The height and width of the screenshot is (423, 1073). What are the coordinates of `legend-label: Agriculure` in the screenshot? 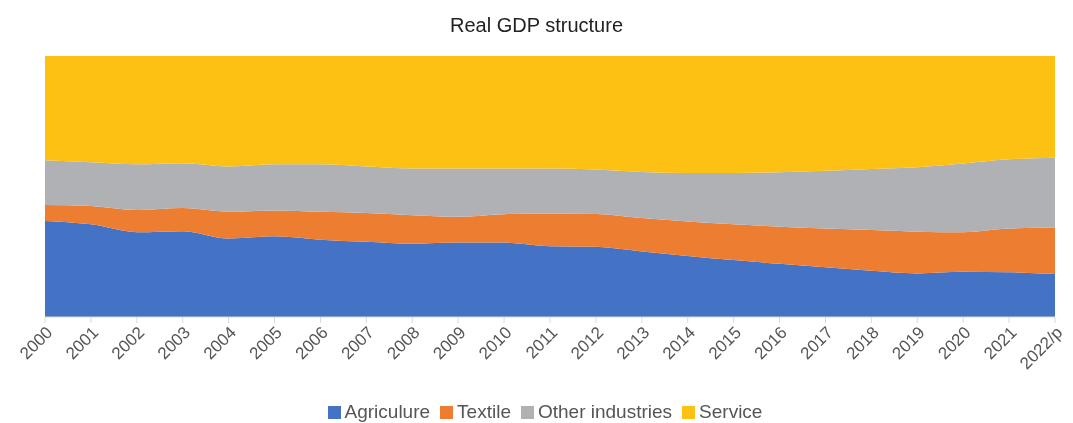 It's located at (387, 411).